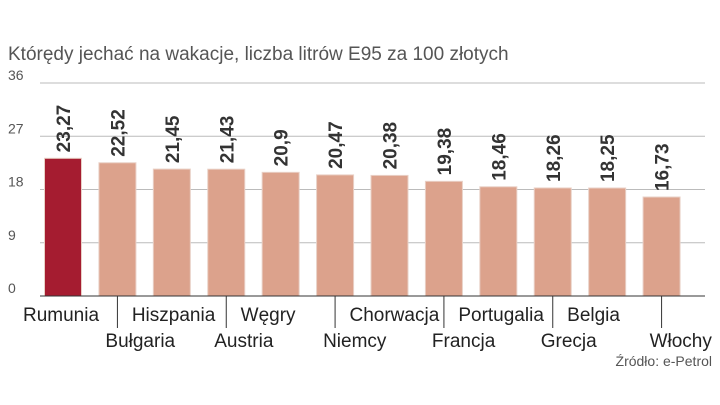 The height and width of the screenshot is (405, 720). Describe the element at coordinates (445, 152) in the screenshot. I see `data-label: 19,38` at that location.